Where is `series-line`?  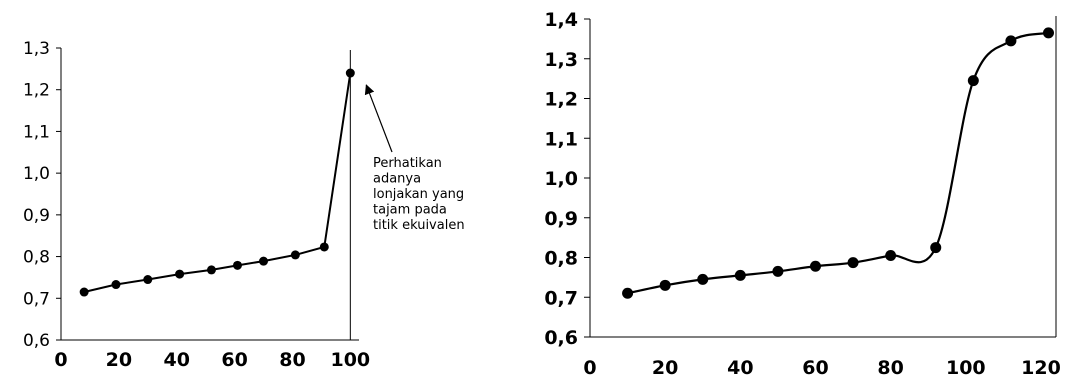 series-line is located at coordinates (217, 183).